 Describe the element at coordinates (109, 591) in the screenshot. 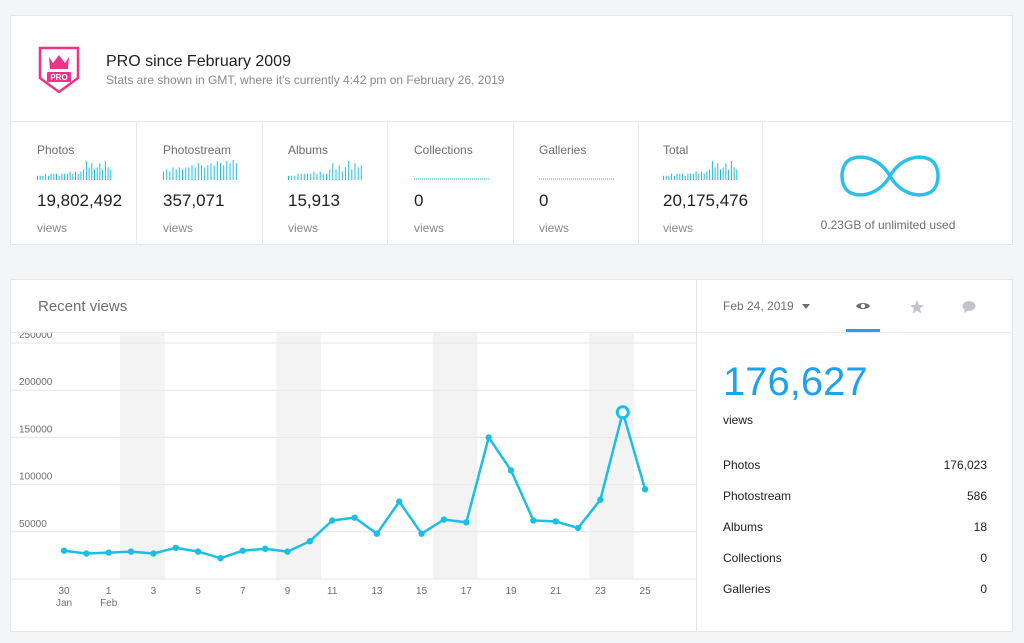

I see `x-tick-label: 1` at that location.